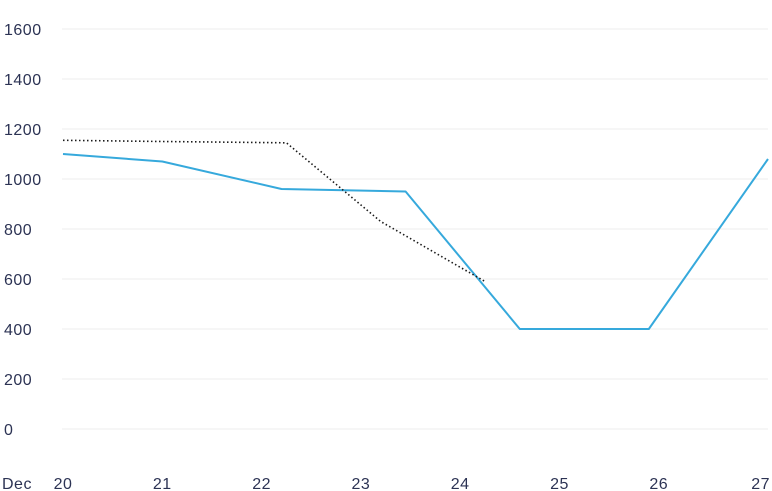  I want to click on y-tick-label: 1600, so click(23, 30).